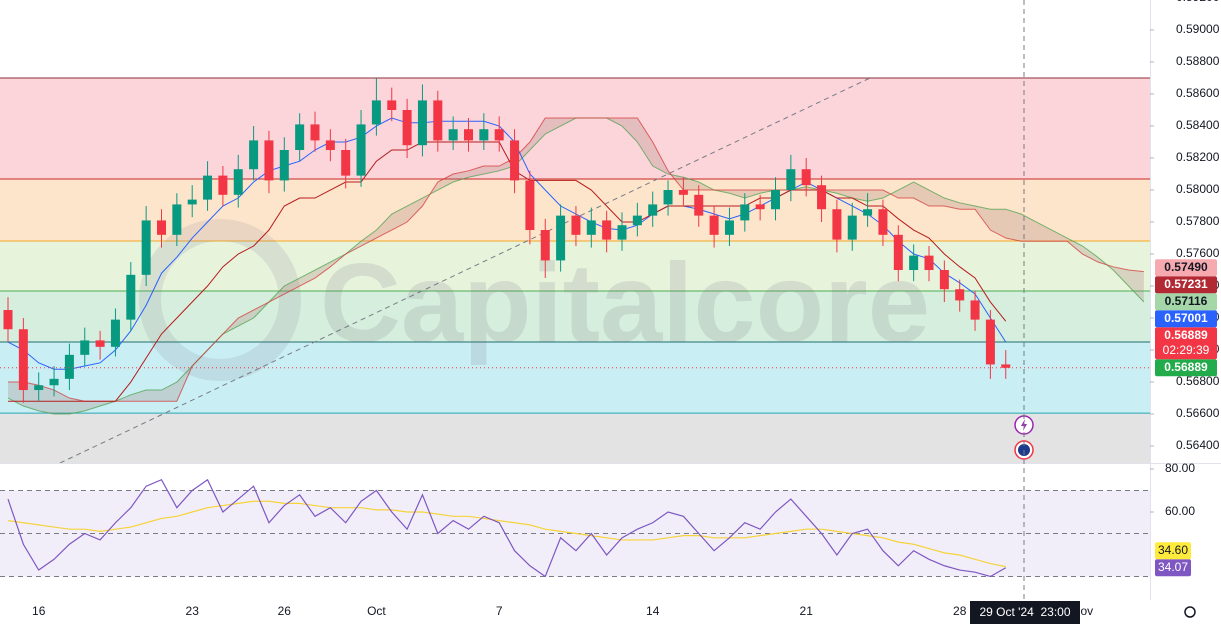  I want to click on price-badge-label: 0.57231, so click(1186, 284).